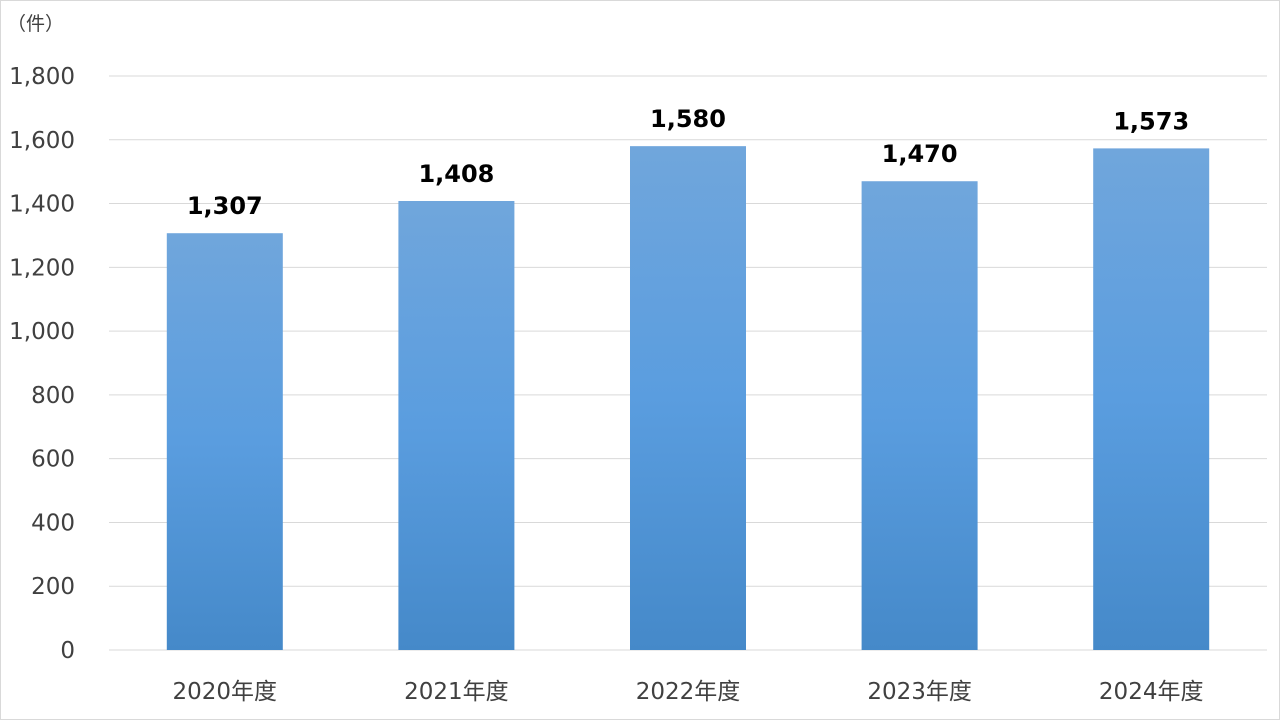  I want to click on y-tick-label: 1,000, so click(42, 332).